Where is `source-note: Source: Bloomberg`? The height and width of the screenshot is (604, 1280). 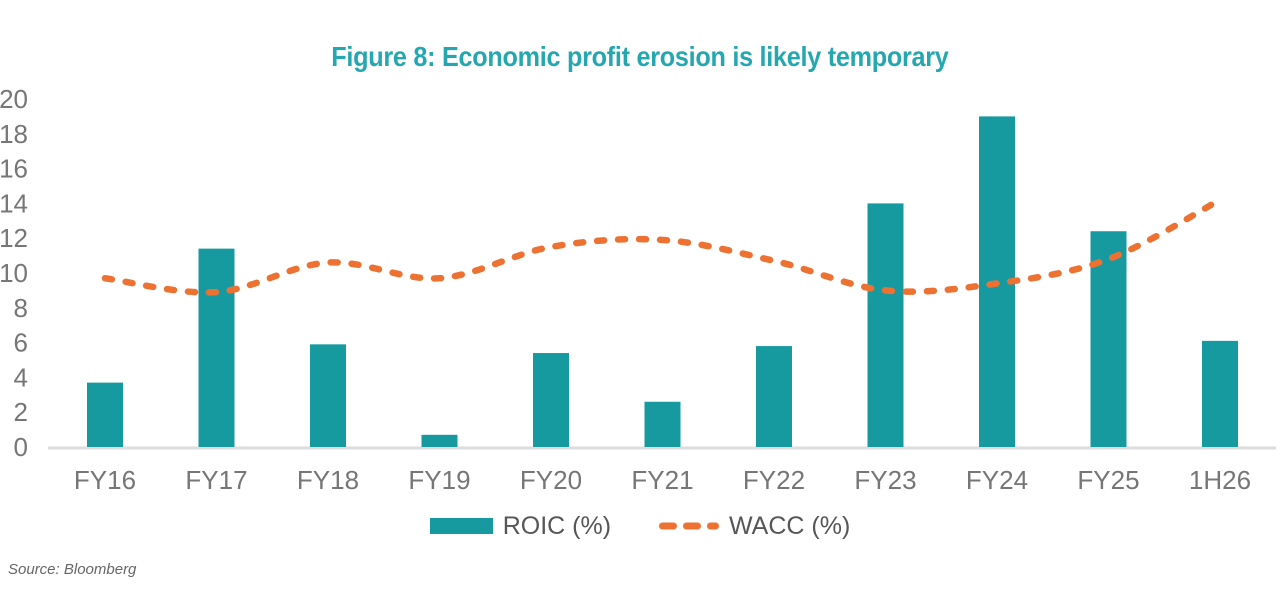 source-note: Source: Bloomberg is located at coordinates (72, 569).